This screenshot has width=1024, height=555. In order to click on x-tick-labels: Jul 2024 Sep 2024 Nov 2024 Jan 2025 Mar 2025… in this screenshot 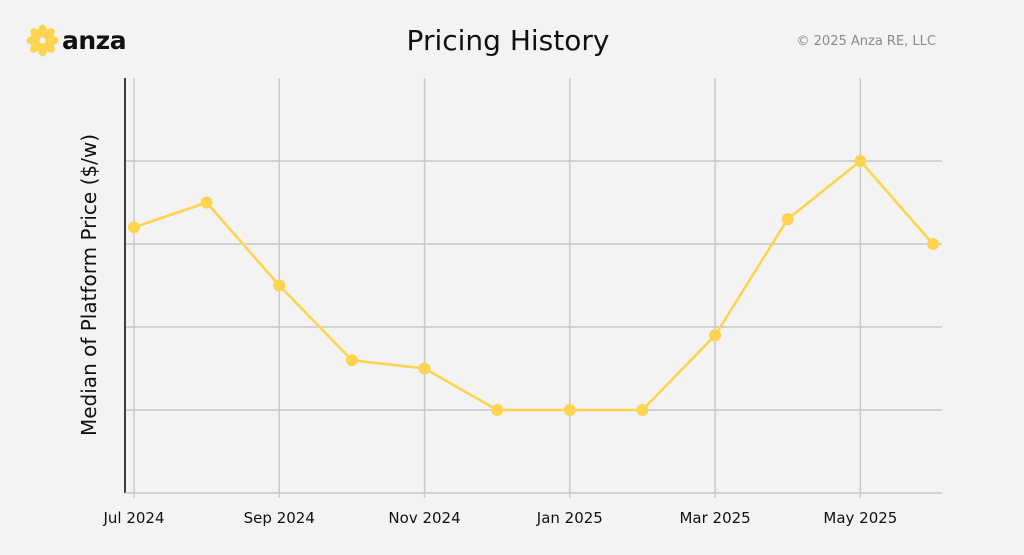, I will do `click(499, 510)`.